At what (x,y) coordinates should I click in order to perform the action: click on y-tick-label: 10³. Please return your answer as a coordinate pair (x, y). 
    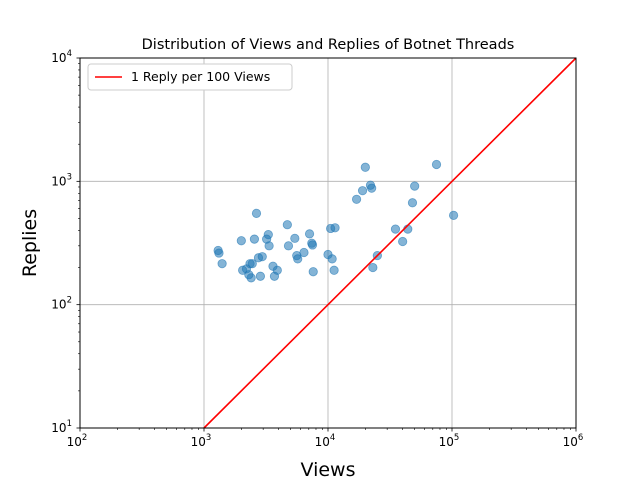
    Looking at the image, I should click on (61, 180).